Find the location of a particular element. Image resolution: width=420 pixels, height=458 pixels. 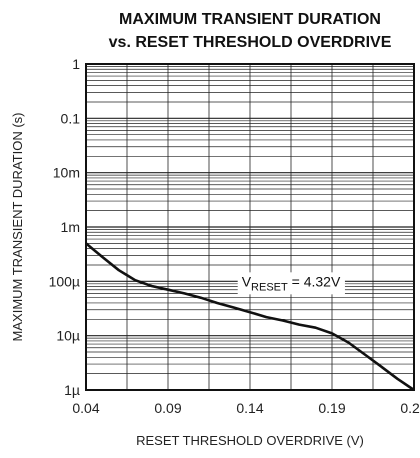

x-tick-label: 0.04 is located at coordinates (85, 408).